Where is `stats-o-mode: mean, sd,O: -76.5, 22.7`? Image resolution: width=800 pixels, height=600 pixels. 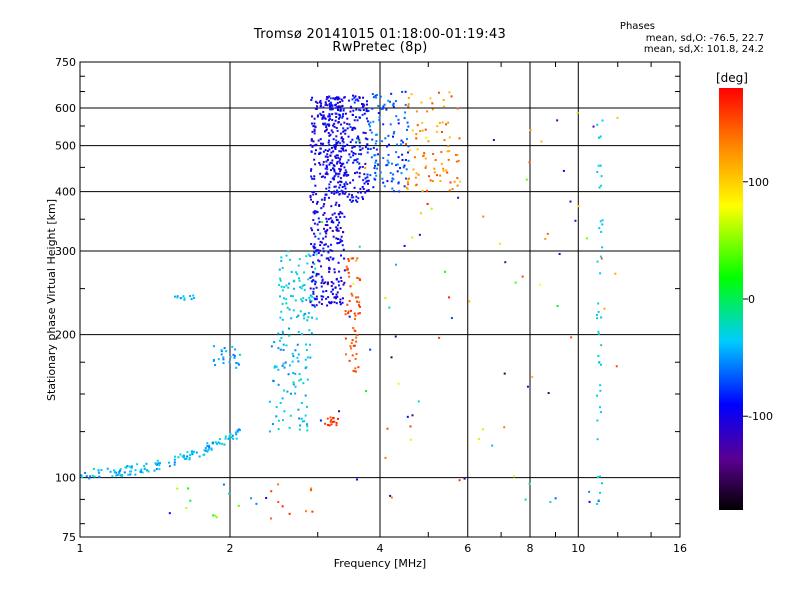
stats-o-mode: mean, sd,O: -76.5, 22.7 is located at coordinates (704, 38).